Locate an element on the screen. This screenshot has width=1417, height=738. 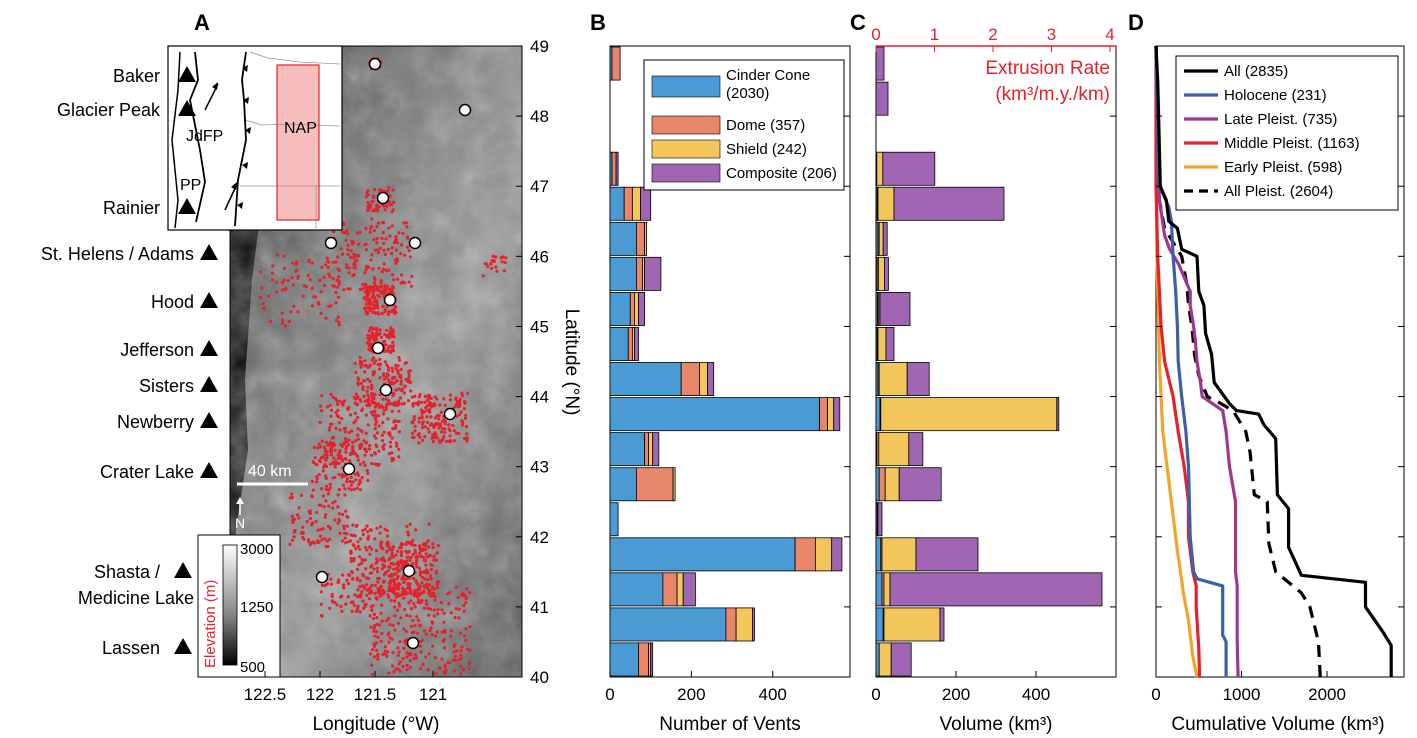
state-border is located at coordinates (292, 123).